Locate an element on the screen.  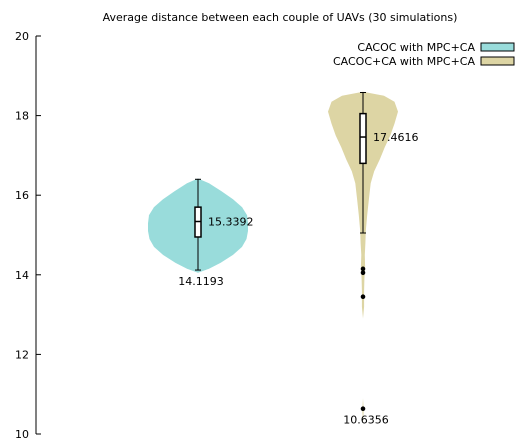
y-tick-label: 14 is located at coordinates (22, 275).